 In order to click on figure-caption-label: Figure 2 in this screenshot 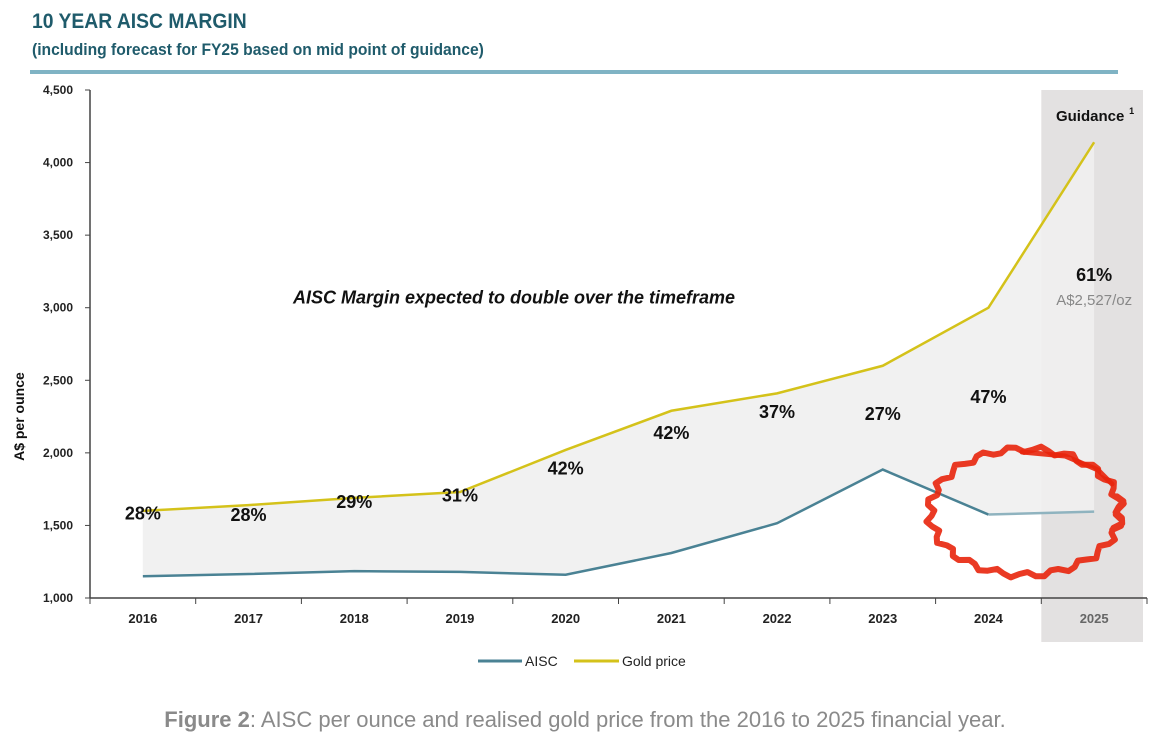, I will do `click(207, 719)`.